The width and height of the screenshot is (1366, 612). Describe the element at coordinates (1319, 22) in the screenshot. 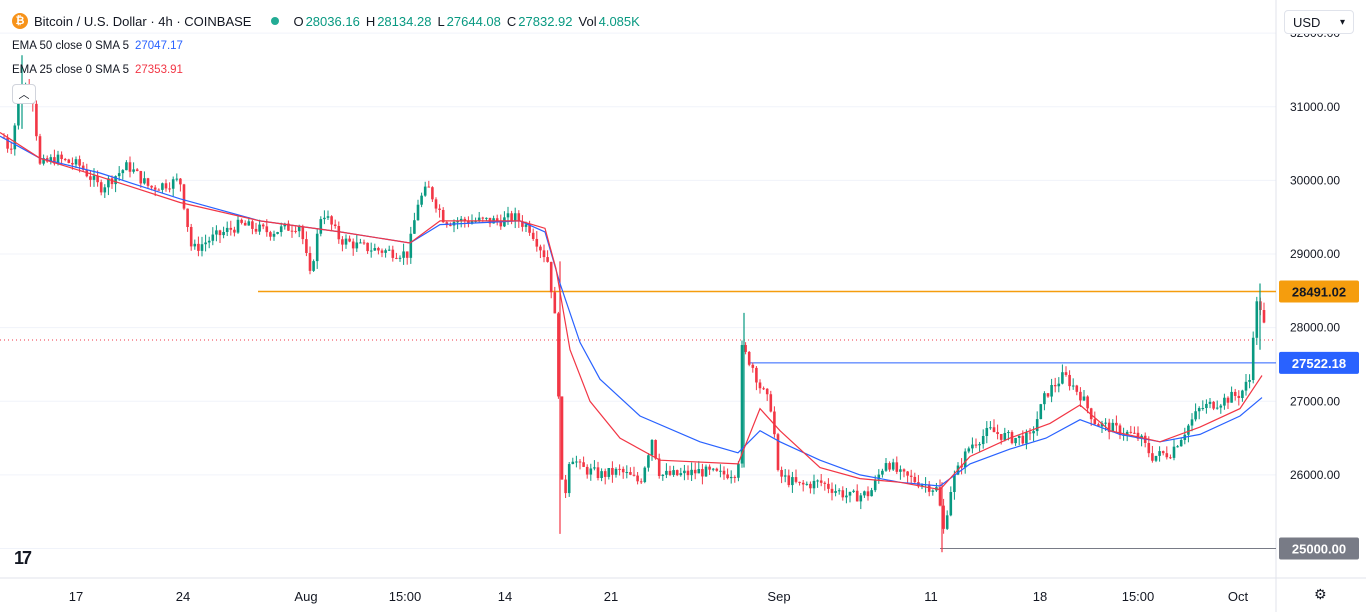

I see `currency-selector: USD ▾` at that location.